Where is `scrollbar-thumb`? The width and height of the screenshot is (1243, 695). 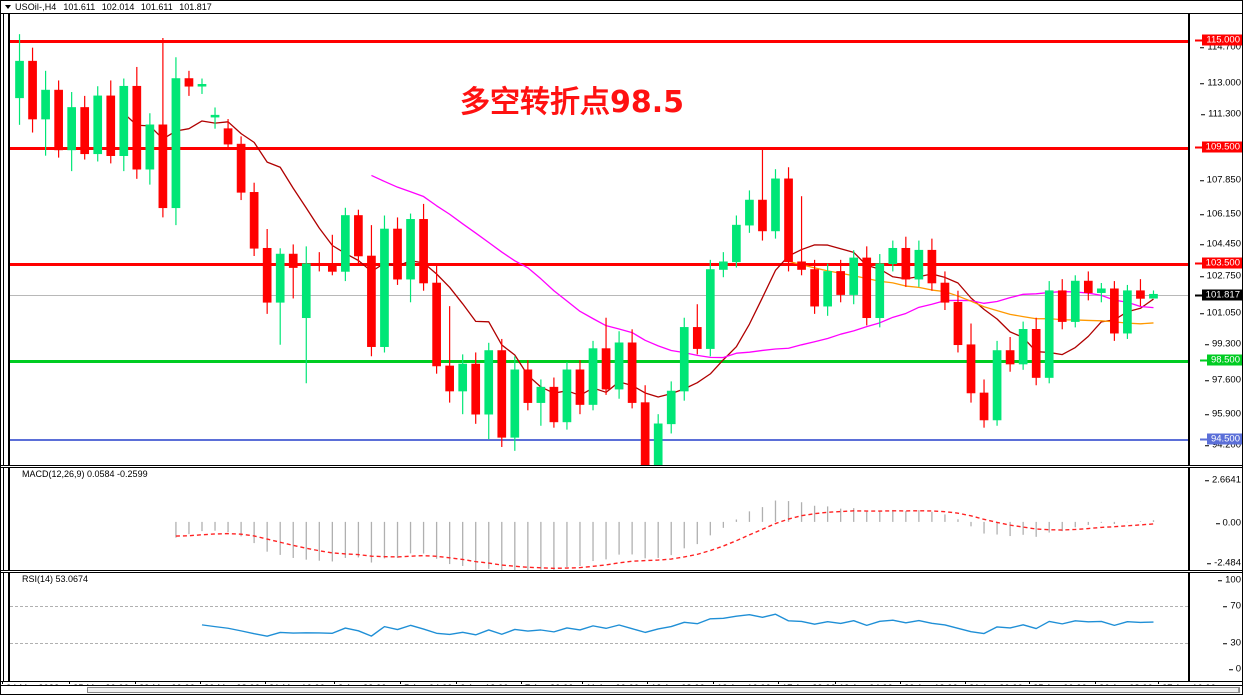
scrollbar-thumb is located at coordinates (663, 690).